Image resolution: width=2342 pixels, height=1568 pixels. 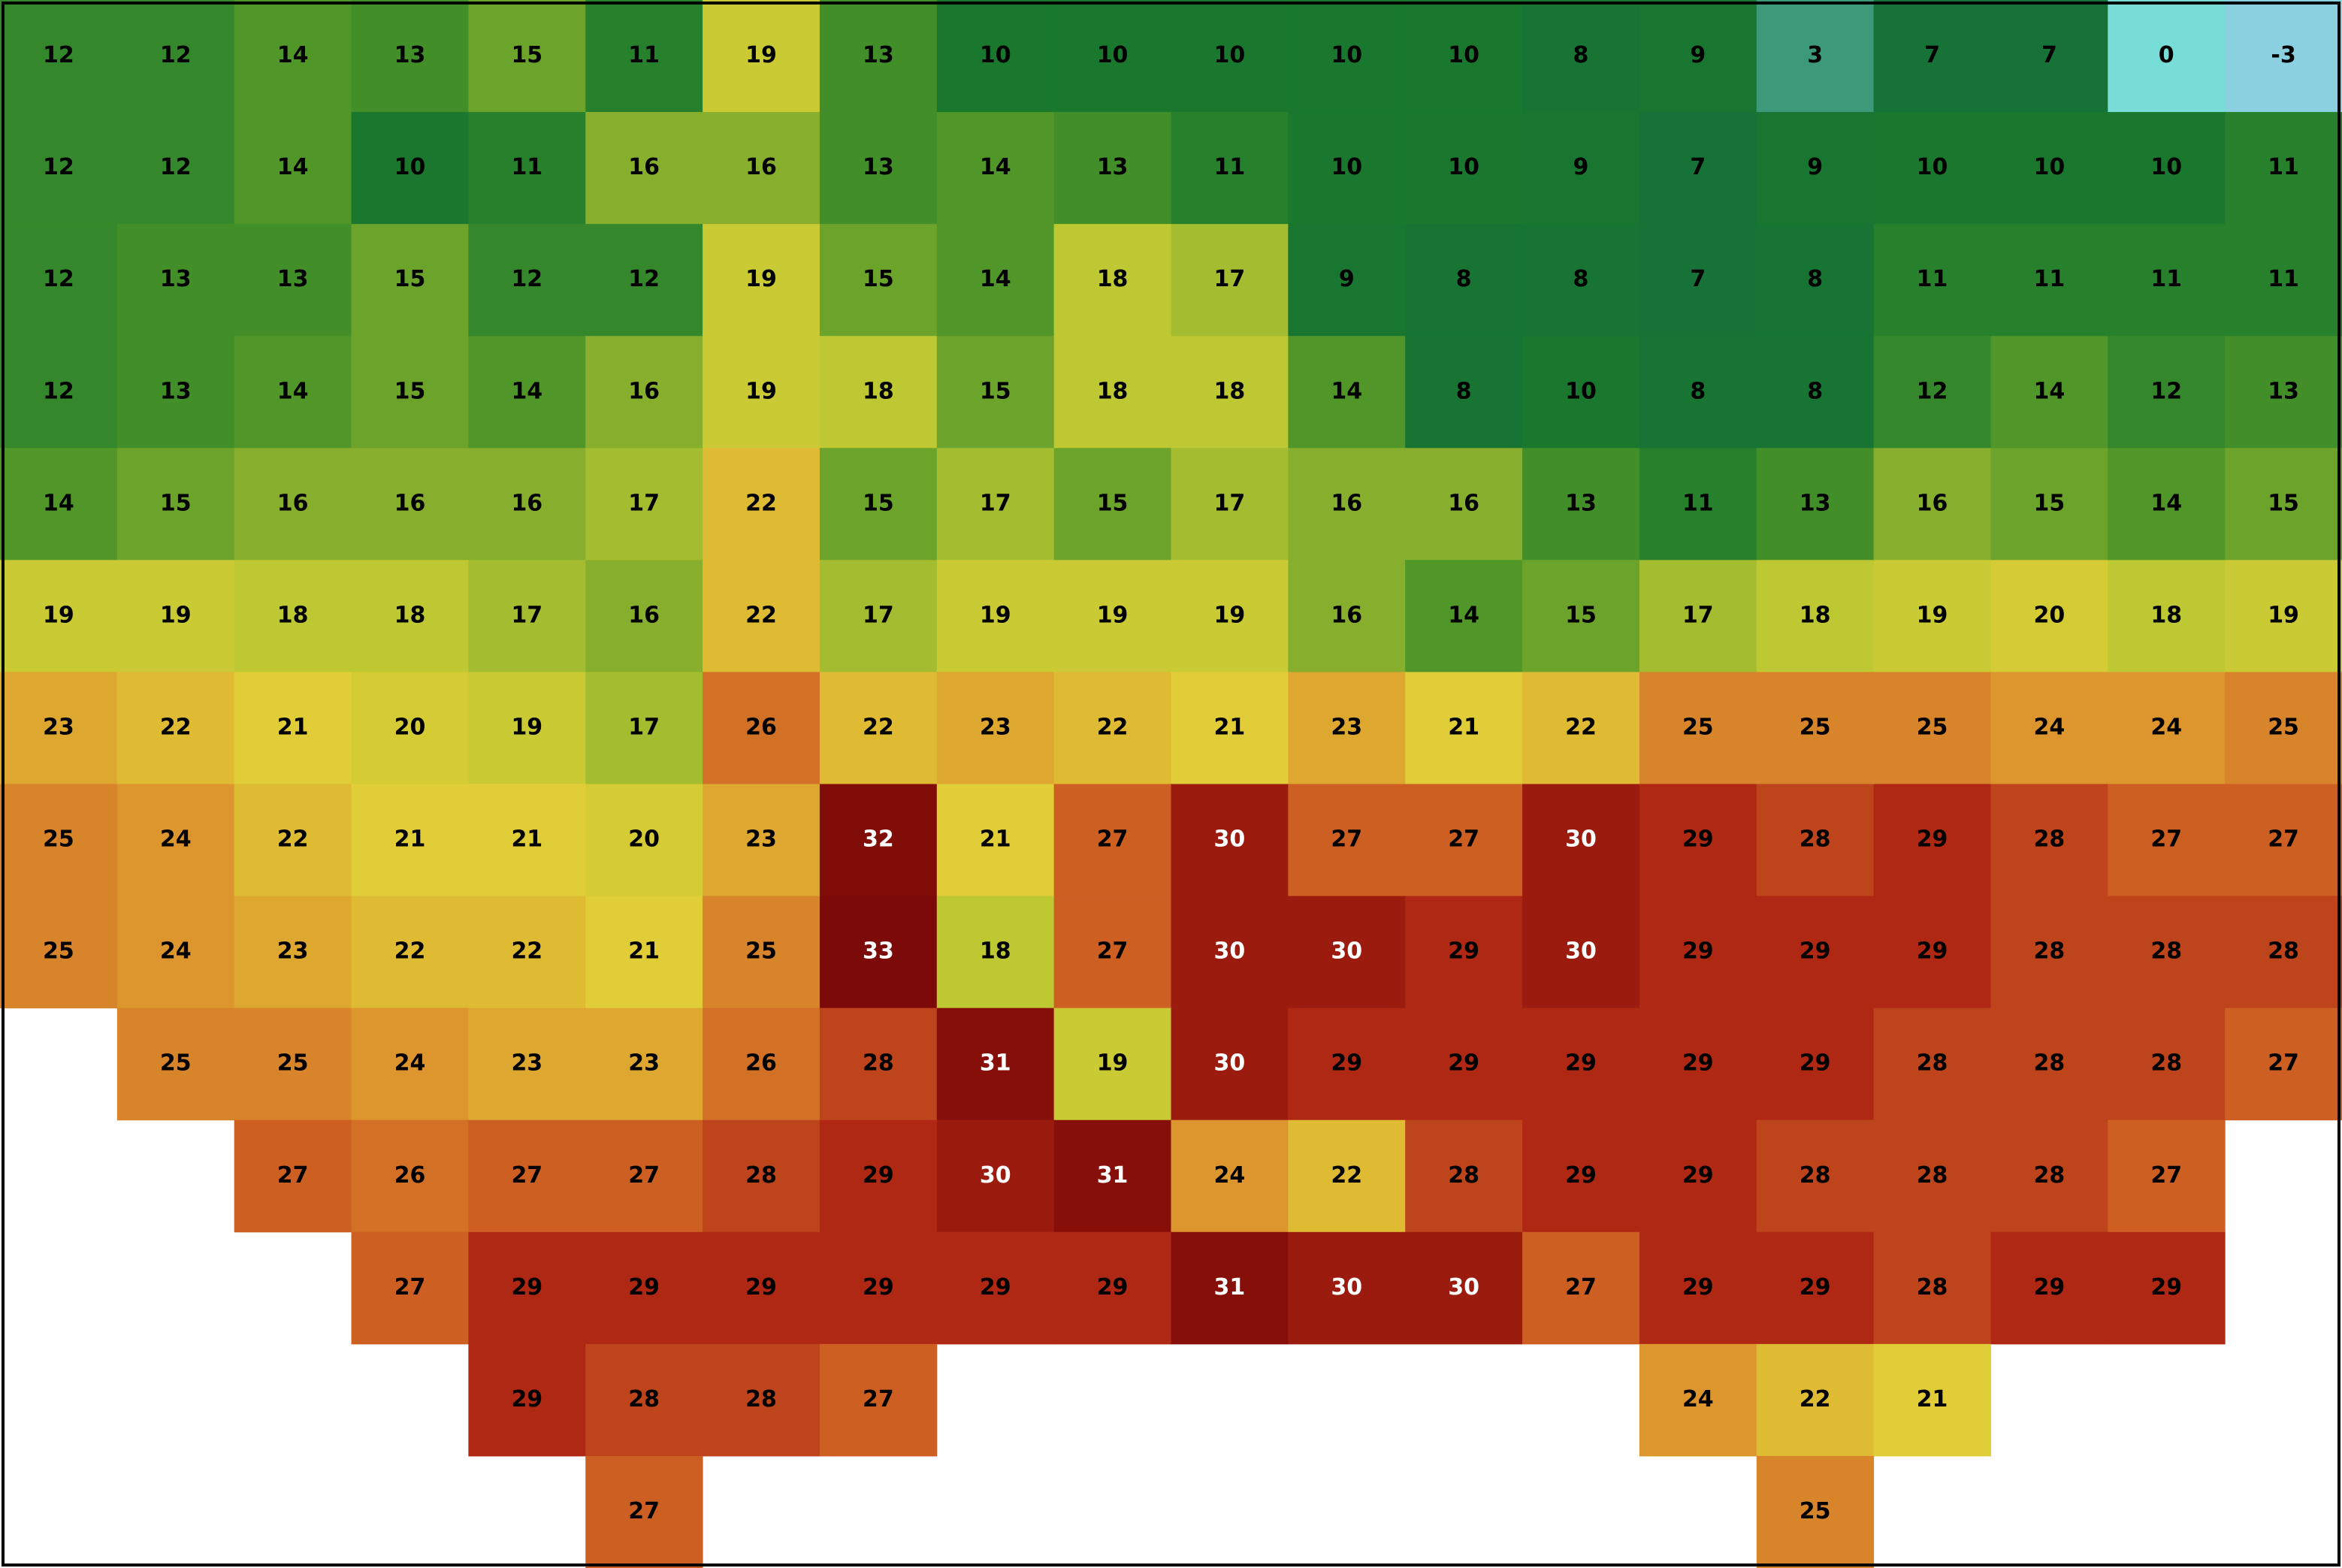 I want to click on temperature-label: 7, so click(x=1698, y=167).